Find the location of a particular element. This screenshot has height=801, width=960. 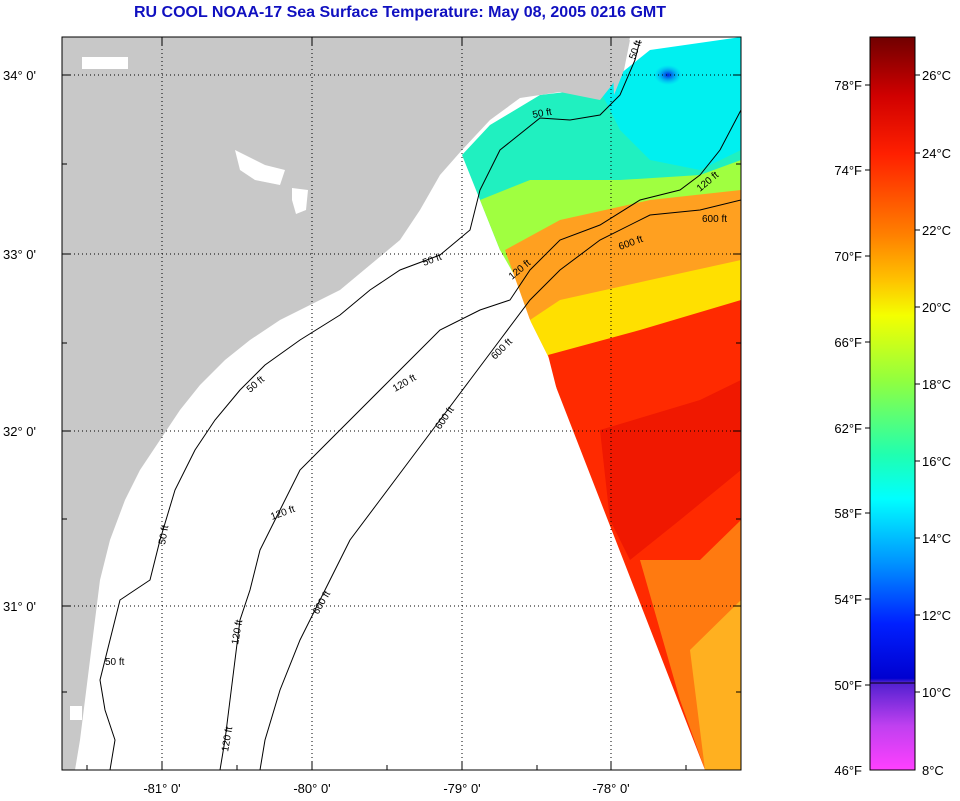

lat-label: 34° 0' is located at coordinates (19, 75).